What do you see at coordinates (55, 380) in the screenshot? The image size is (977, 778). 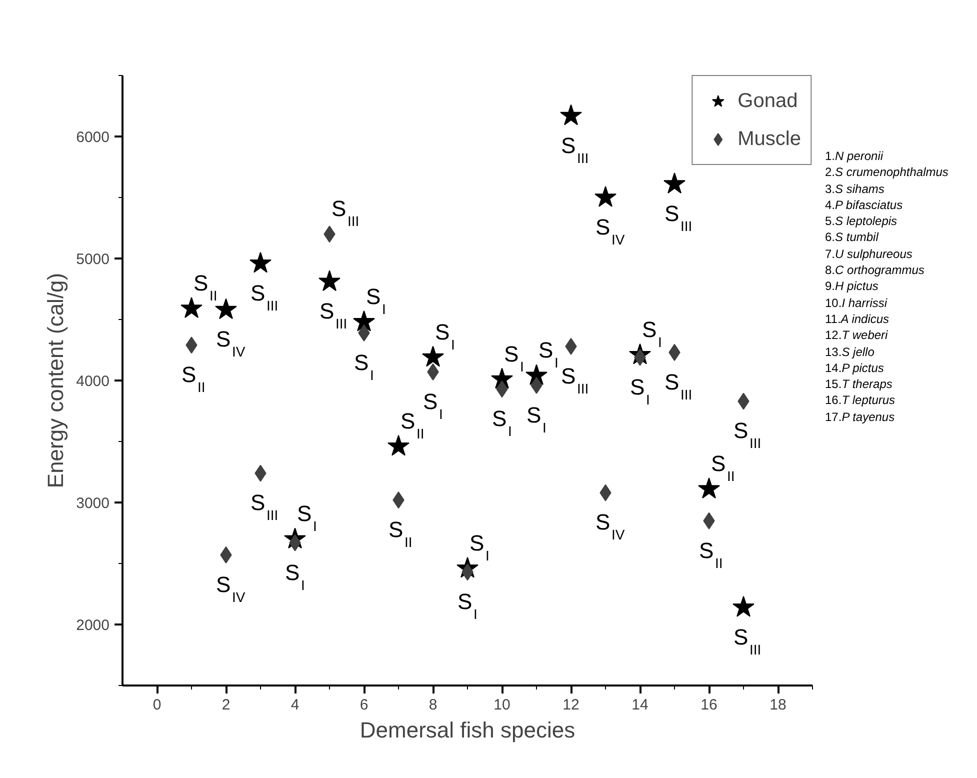 I see `y-axis-title: Energy content (cal/g)` at bounding box center [55, 380].